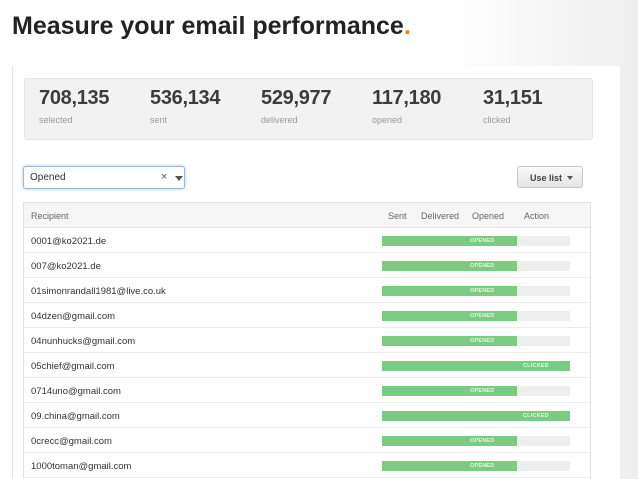 The image size is (638, 479). Describe the element at coordinates (185, 98) in the screenshot. I see `stat-value: 536,134` at that location.